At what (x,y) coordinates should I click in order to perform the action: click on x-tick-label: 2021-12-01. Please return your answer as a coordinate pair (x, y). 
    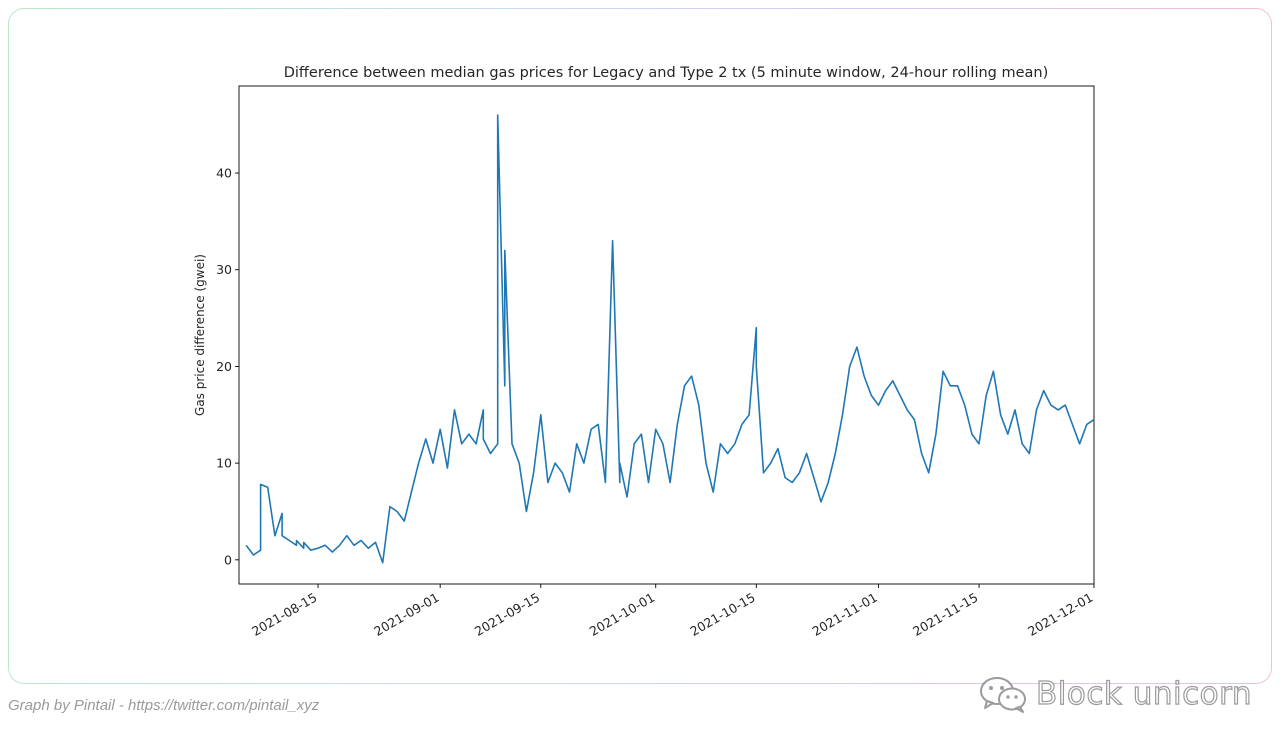
    Looking at the image, I should click on (1060, 614).